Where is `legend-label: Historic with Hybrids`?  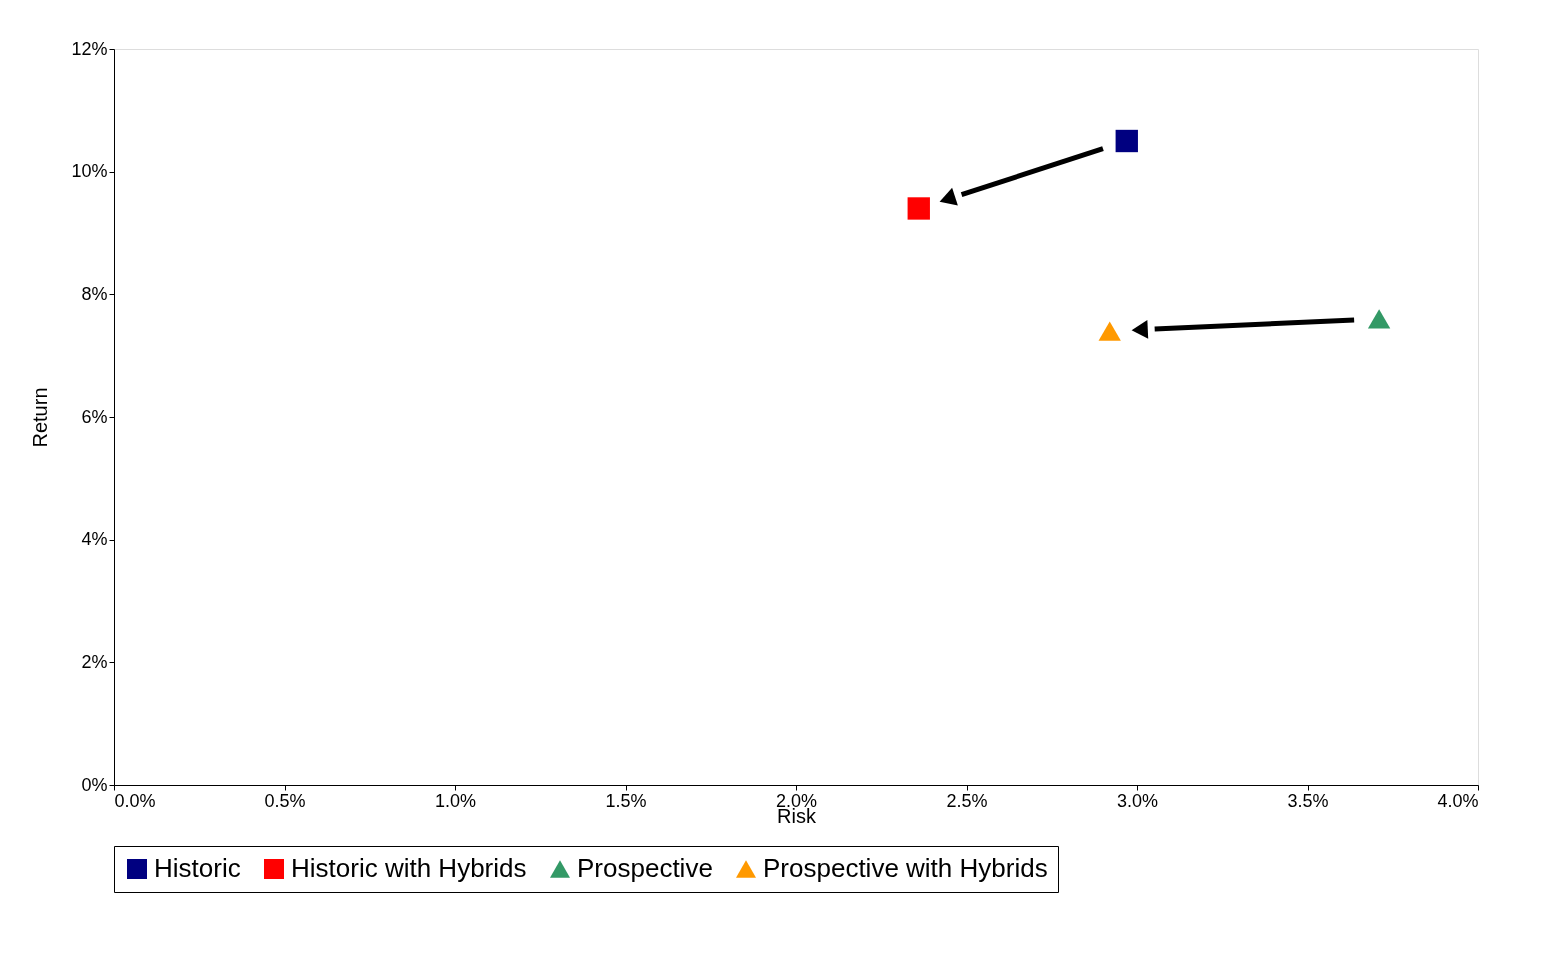
legend-label: Historic with Hybrids is located at coordinates (409, 868).